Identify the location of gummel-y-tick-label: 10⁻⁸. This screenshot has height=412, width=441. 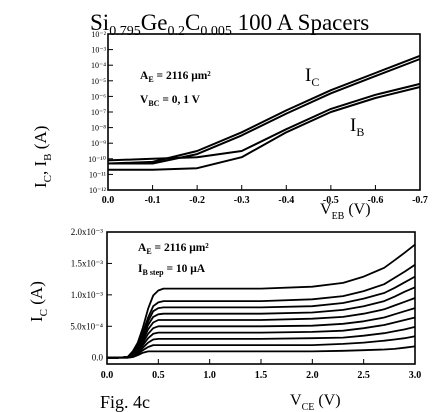
(98, 128).